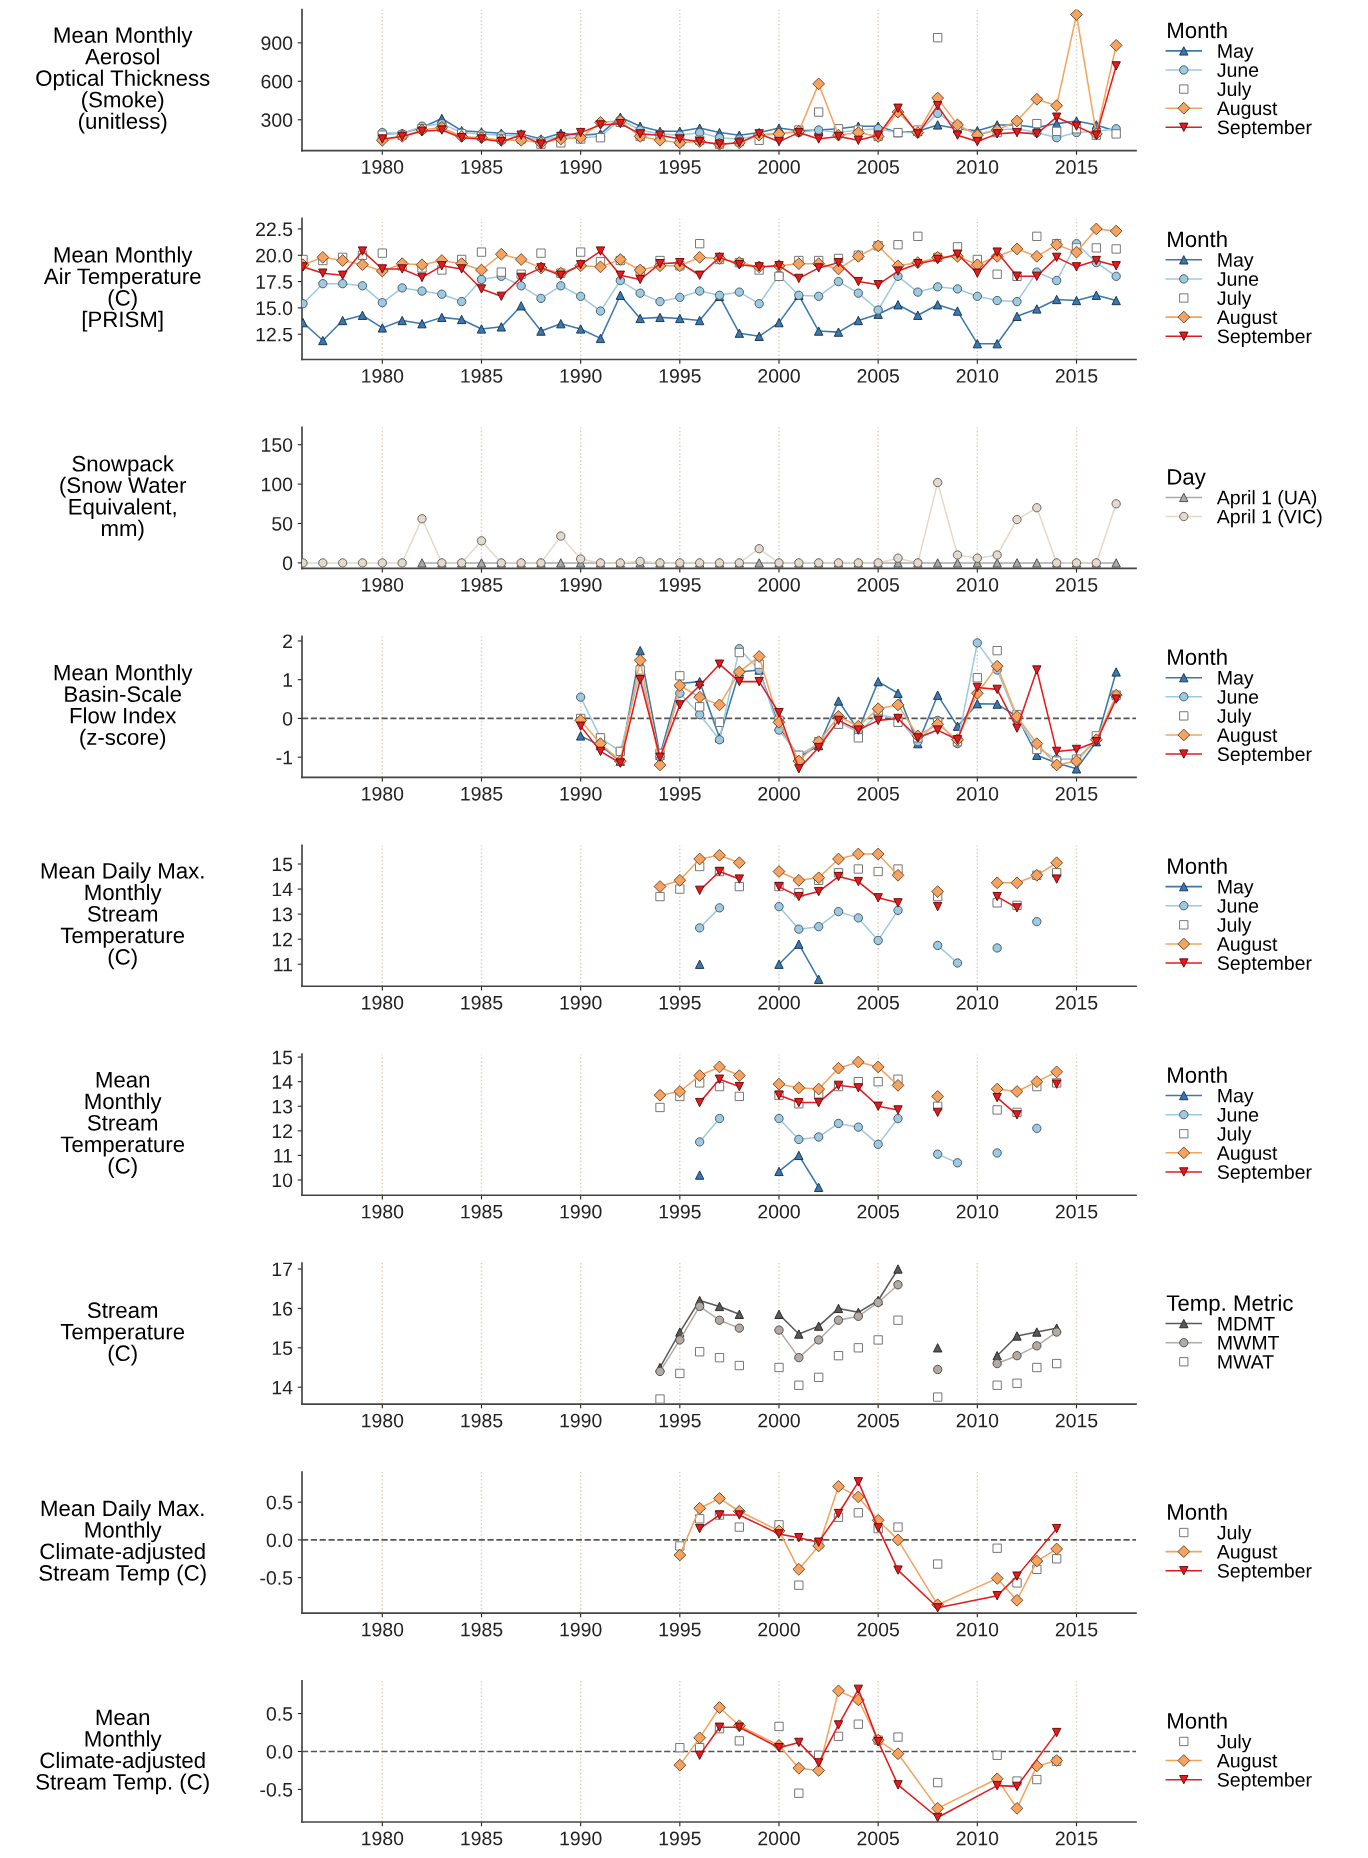 This screenshot has width=1368, height=1858. Describe the element at coordinates (122, 1125) in the screenshot. I see `y-axis-title: Mean Monthly Stream Temperature (C)` at that location.